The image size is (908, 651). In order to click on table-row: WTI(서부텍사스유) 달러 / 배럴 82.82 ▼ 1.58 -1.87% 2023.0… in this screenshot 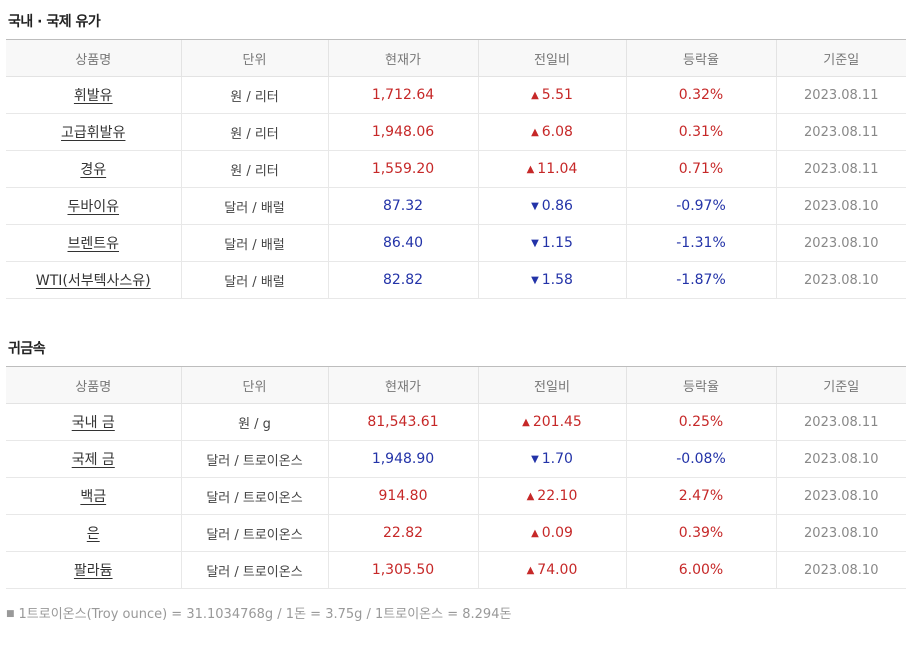, I will do `click(456, 280)`.